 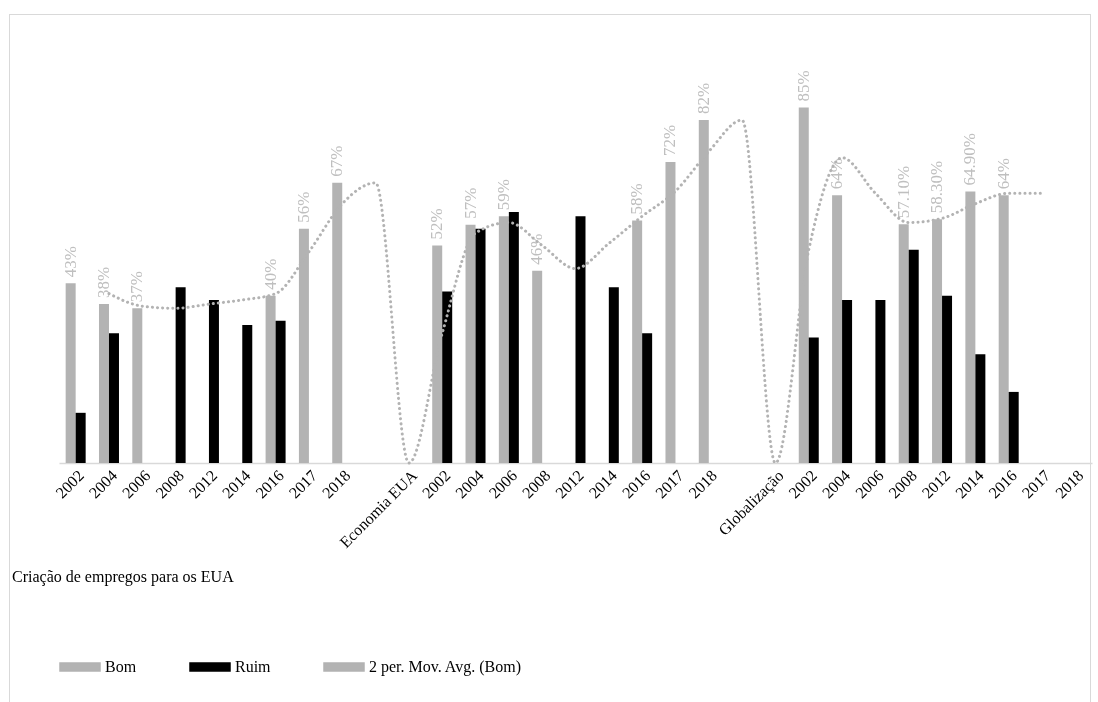 What do you see at coordinates (703, 98) in the screenshot?
I see `data-label: 82%` at bounding box center [703, 98].